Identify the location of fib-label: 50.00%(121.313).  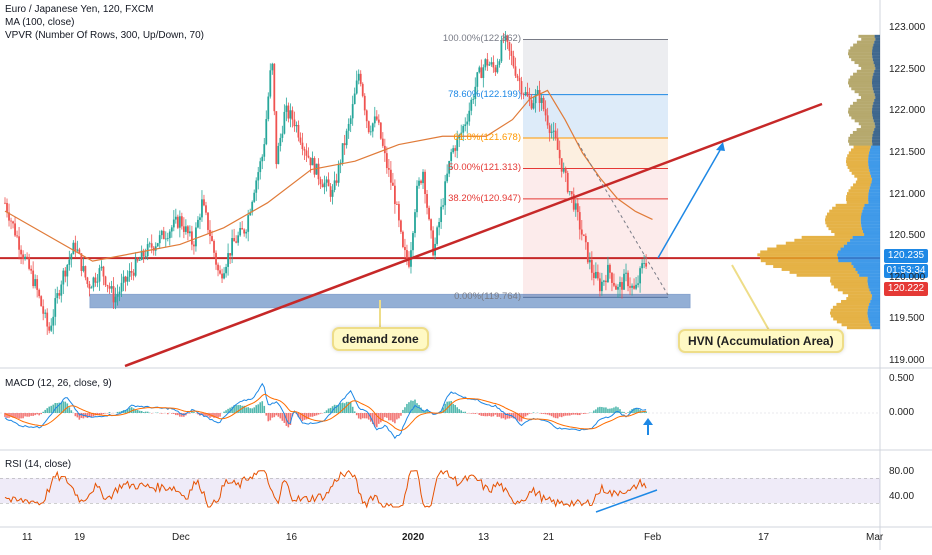
(484, 167).